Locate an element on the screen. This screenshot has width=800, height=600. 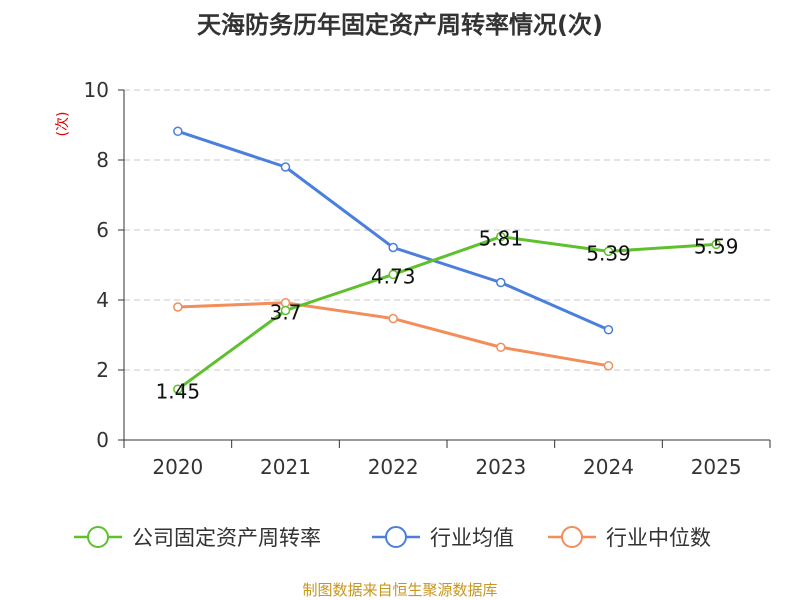
data-label: 5.81 is located at coordinates (501, 239).